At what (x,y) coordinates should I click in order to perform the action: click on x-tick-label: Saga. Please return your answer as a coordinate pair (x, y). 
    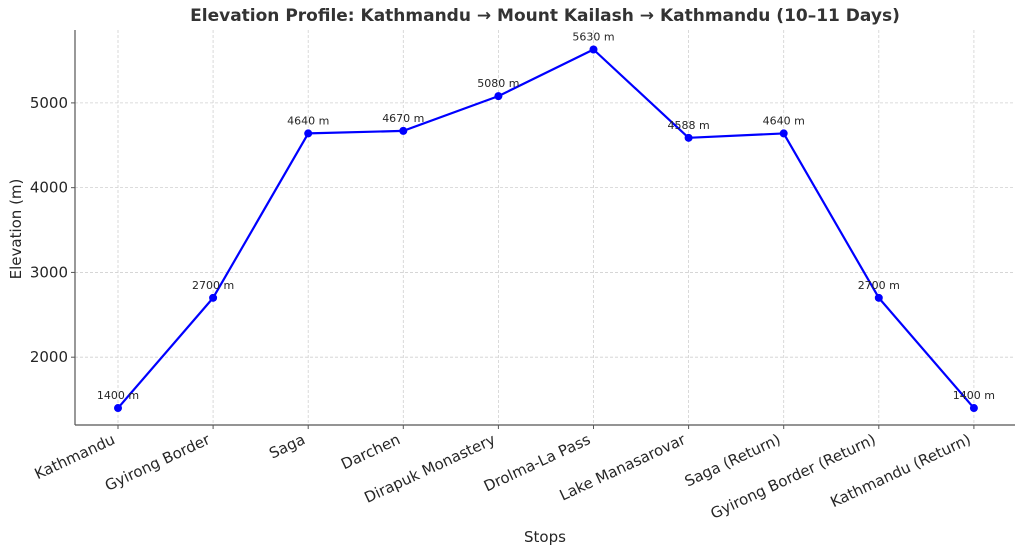
    Looking at the image, I should click on (287, 446).